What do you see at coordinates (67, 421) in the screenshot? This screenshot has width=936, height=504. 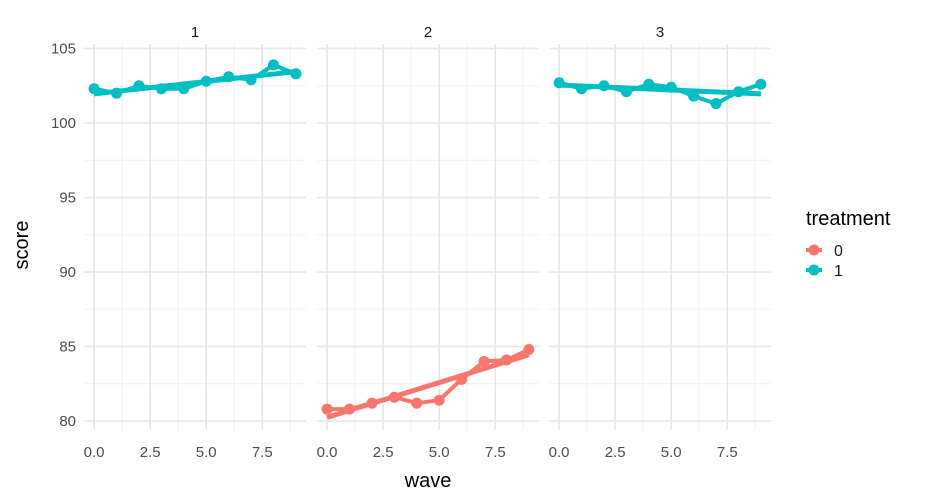 I see `y-tick-label: 80` at bounding box center [67, 421].